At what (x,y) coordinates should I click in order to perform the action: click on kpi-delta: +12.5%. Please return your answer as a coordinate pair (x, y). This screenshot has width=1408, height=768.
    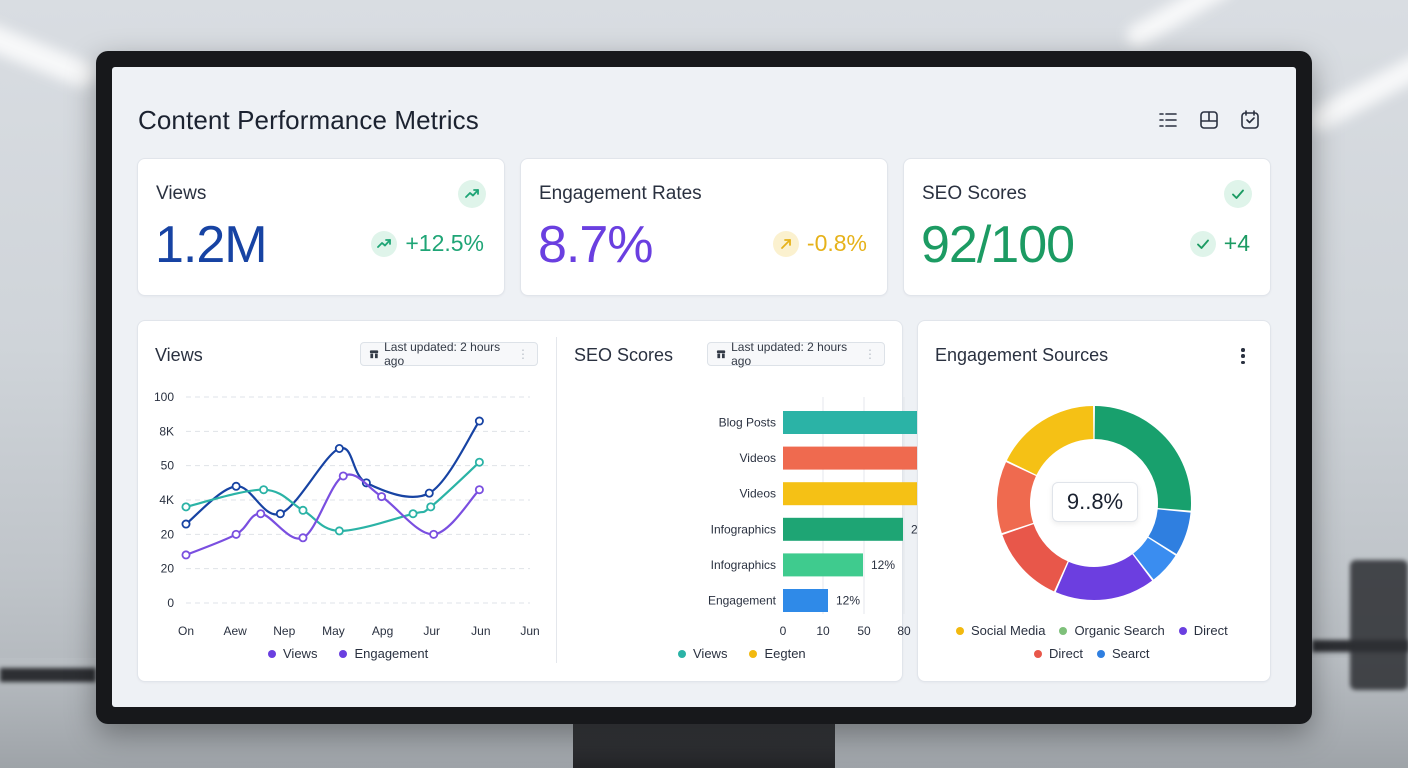
    Looking at the image, I should click on (427, 243).